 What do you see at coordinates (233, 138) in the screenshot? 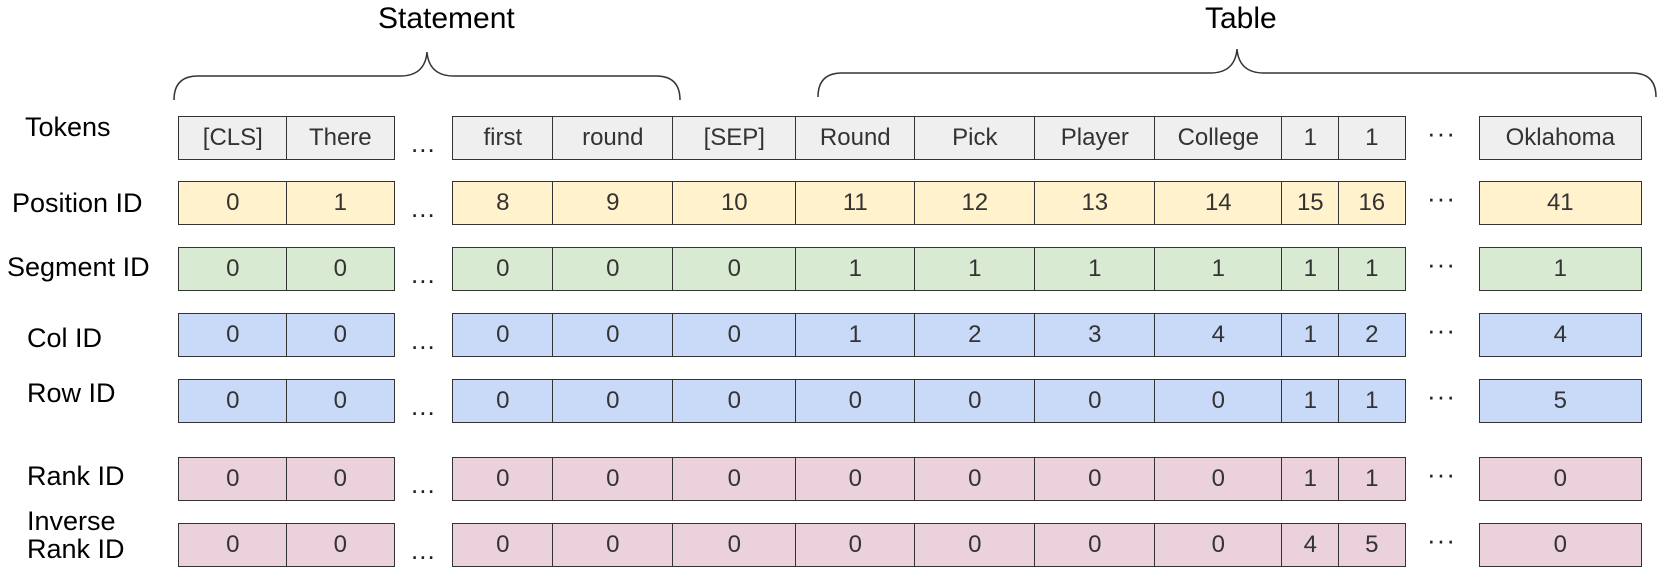
I see `tokens-cell: [CLS]` at bounding box center [233, 138].